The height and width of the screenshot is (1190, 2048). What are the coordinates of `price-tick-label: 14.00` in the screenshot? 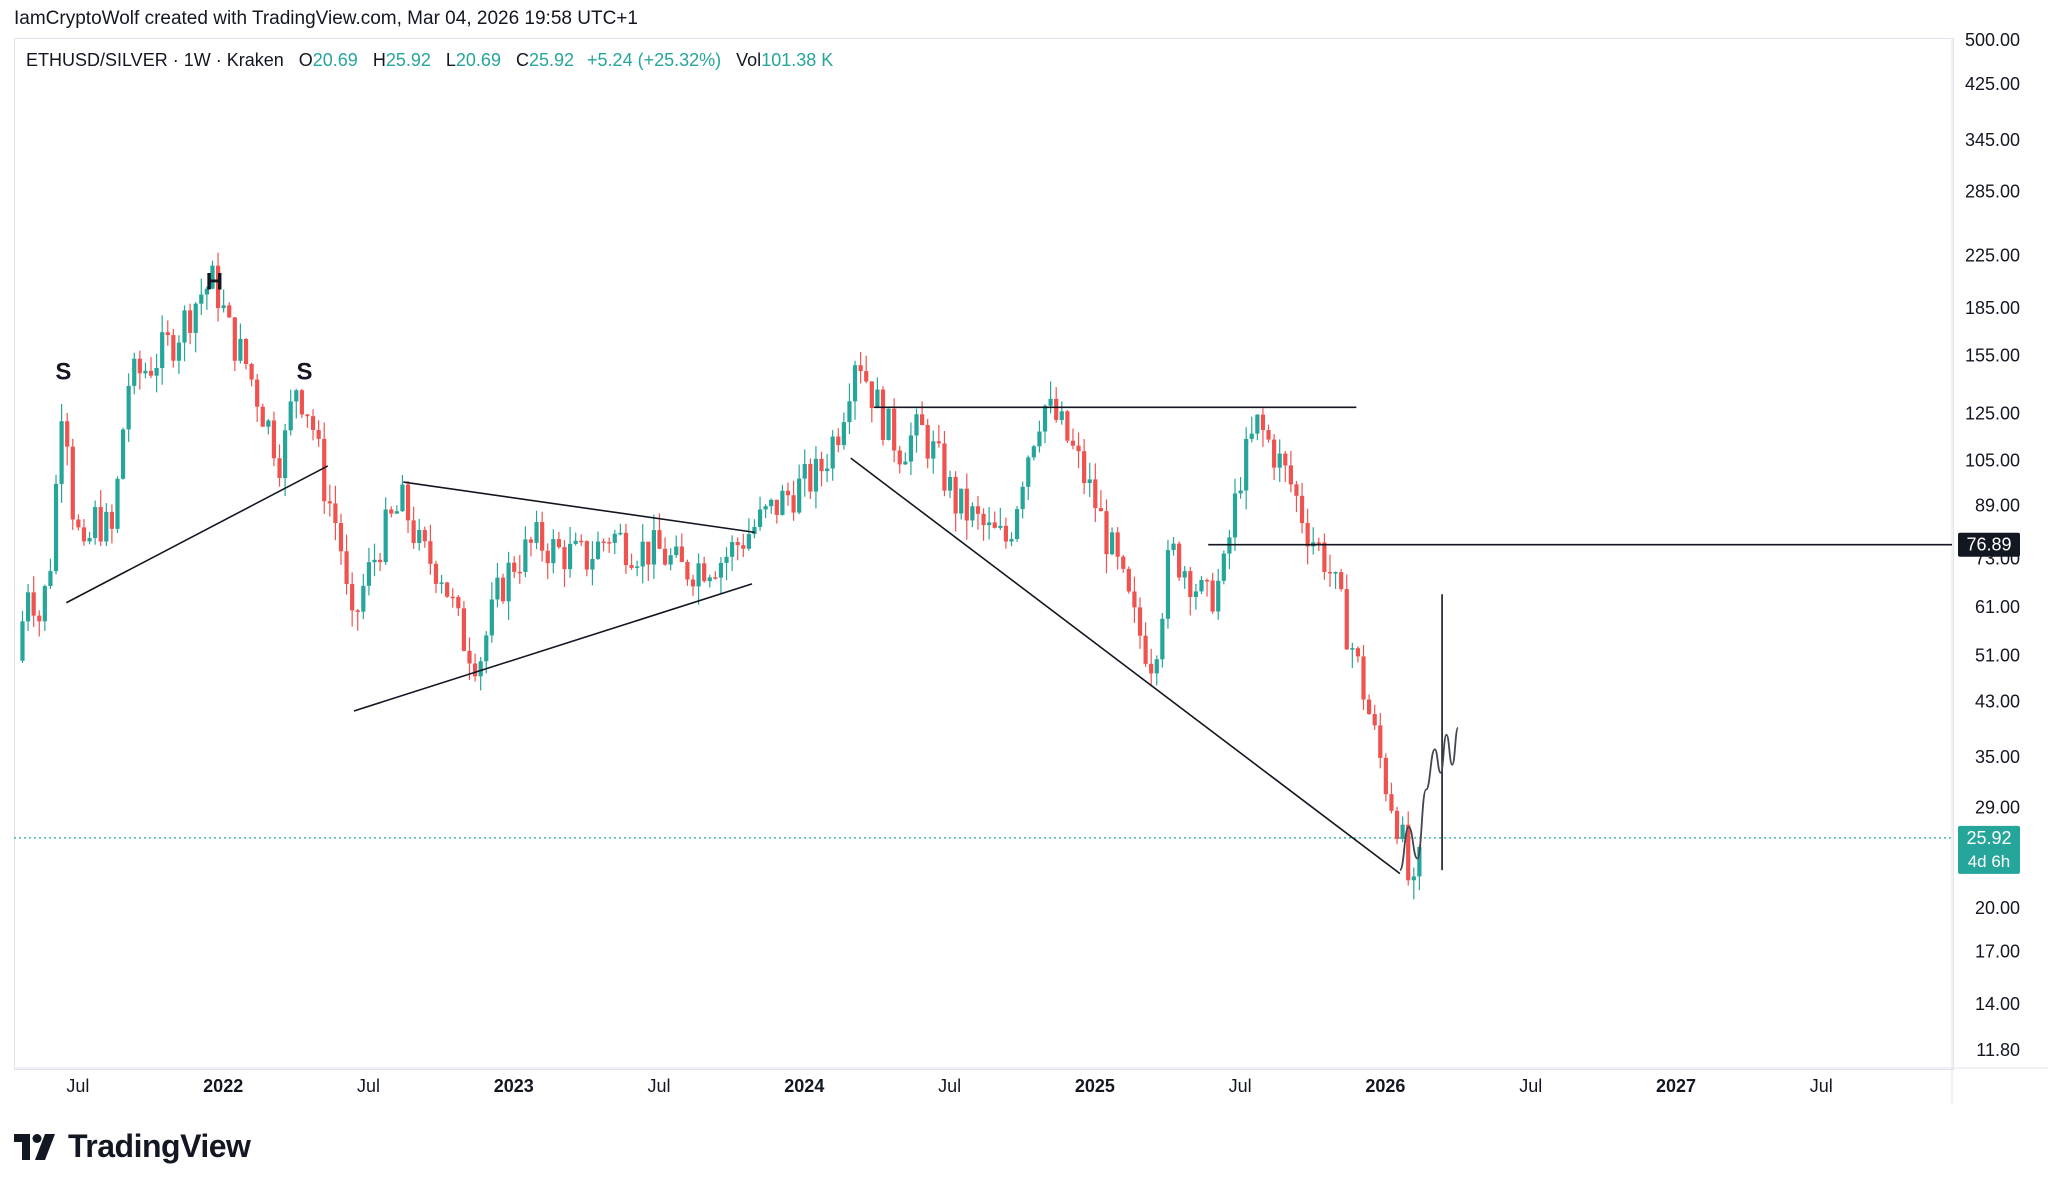 It's located at (1997, 1004).